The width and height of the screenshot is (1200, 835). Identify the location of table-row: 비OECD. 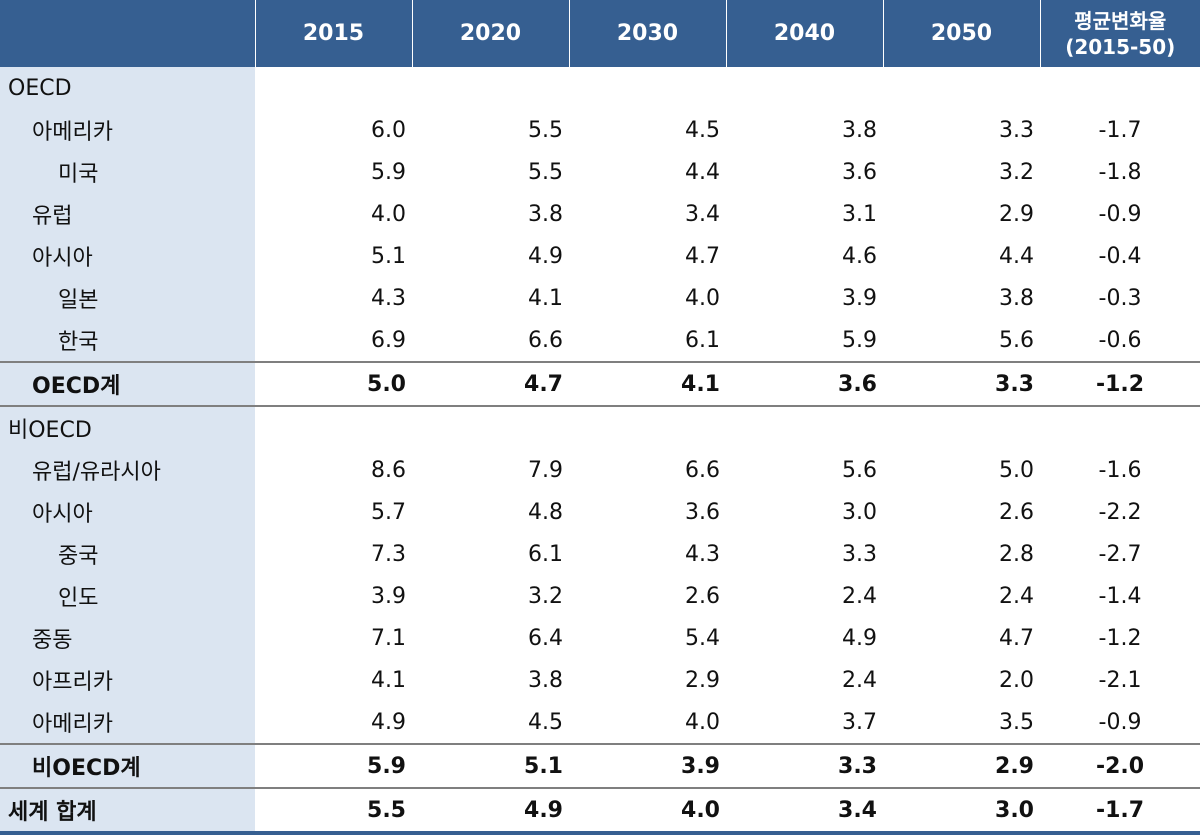
(600, 427).